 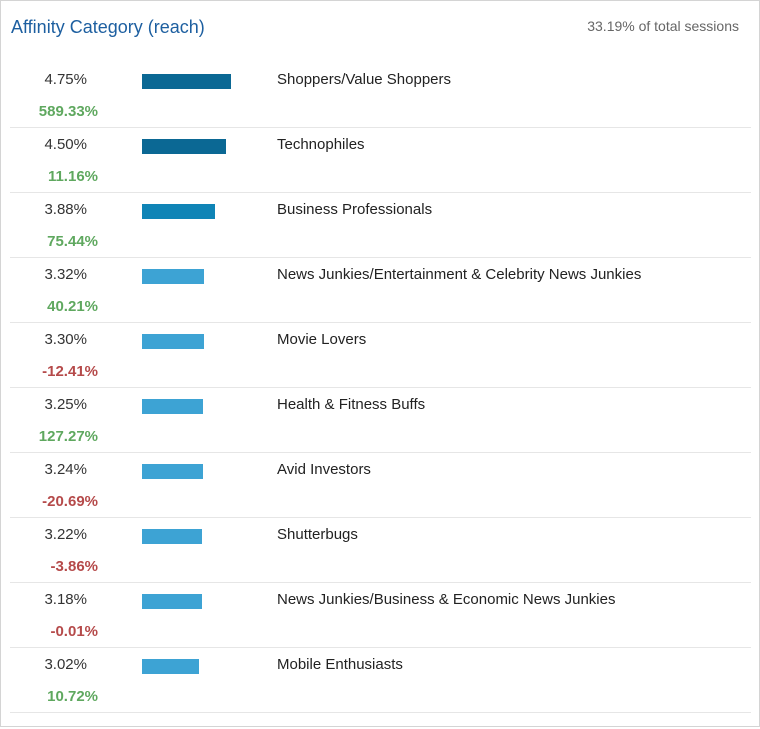 I want to click on table-row: 4.75% Shoppers/Value Shoppers 589.33%, so click(x=380, y=95).